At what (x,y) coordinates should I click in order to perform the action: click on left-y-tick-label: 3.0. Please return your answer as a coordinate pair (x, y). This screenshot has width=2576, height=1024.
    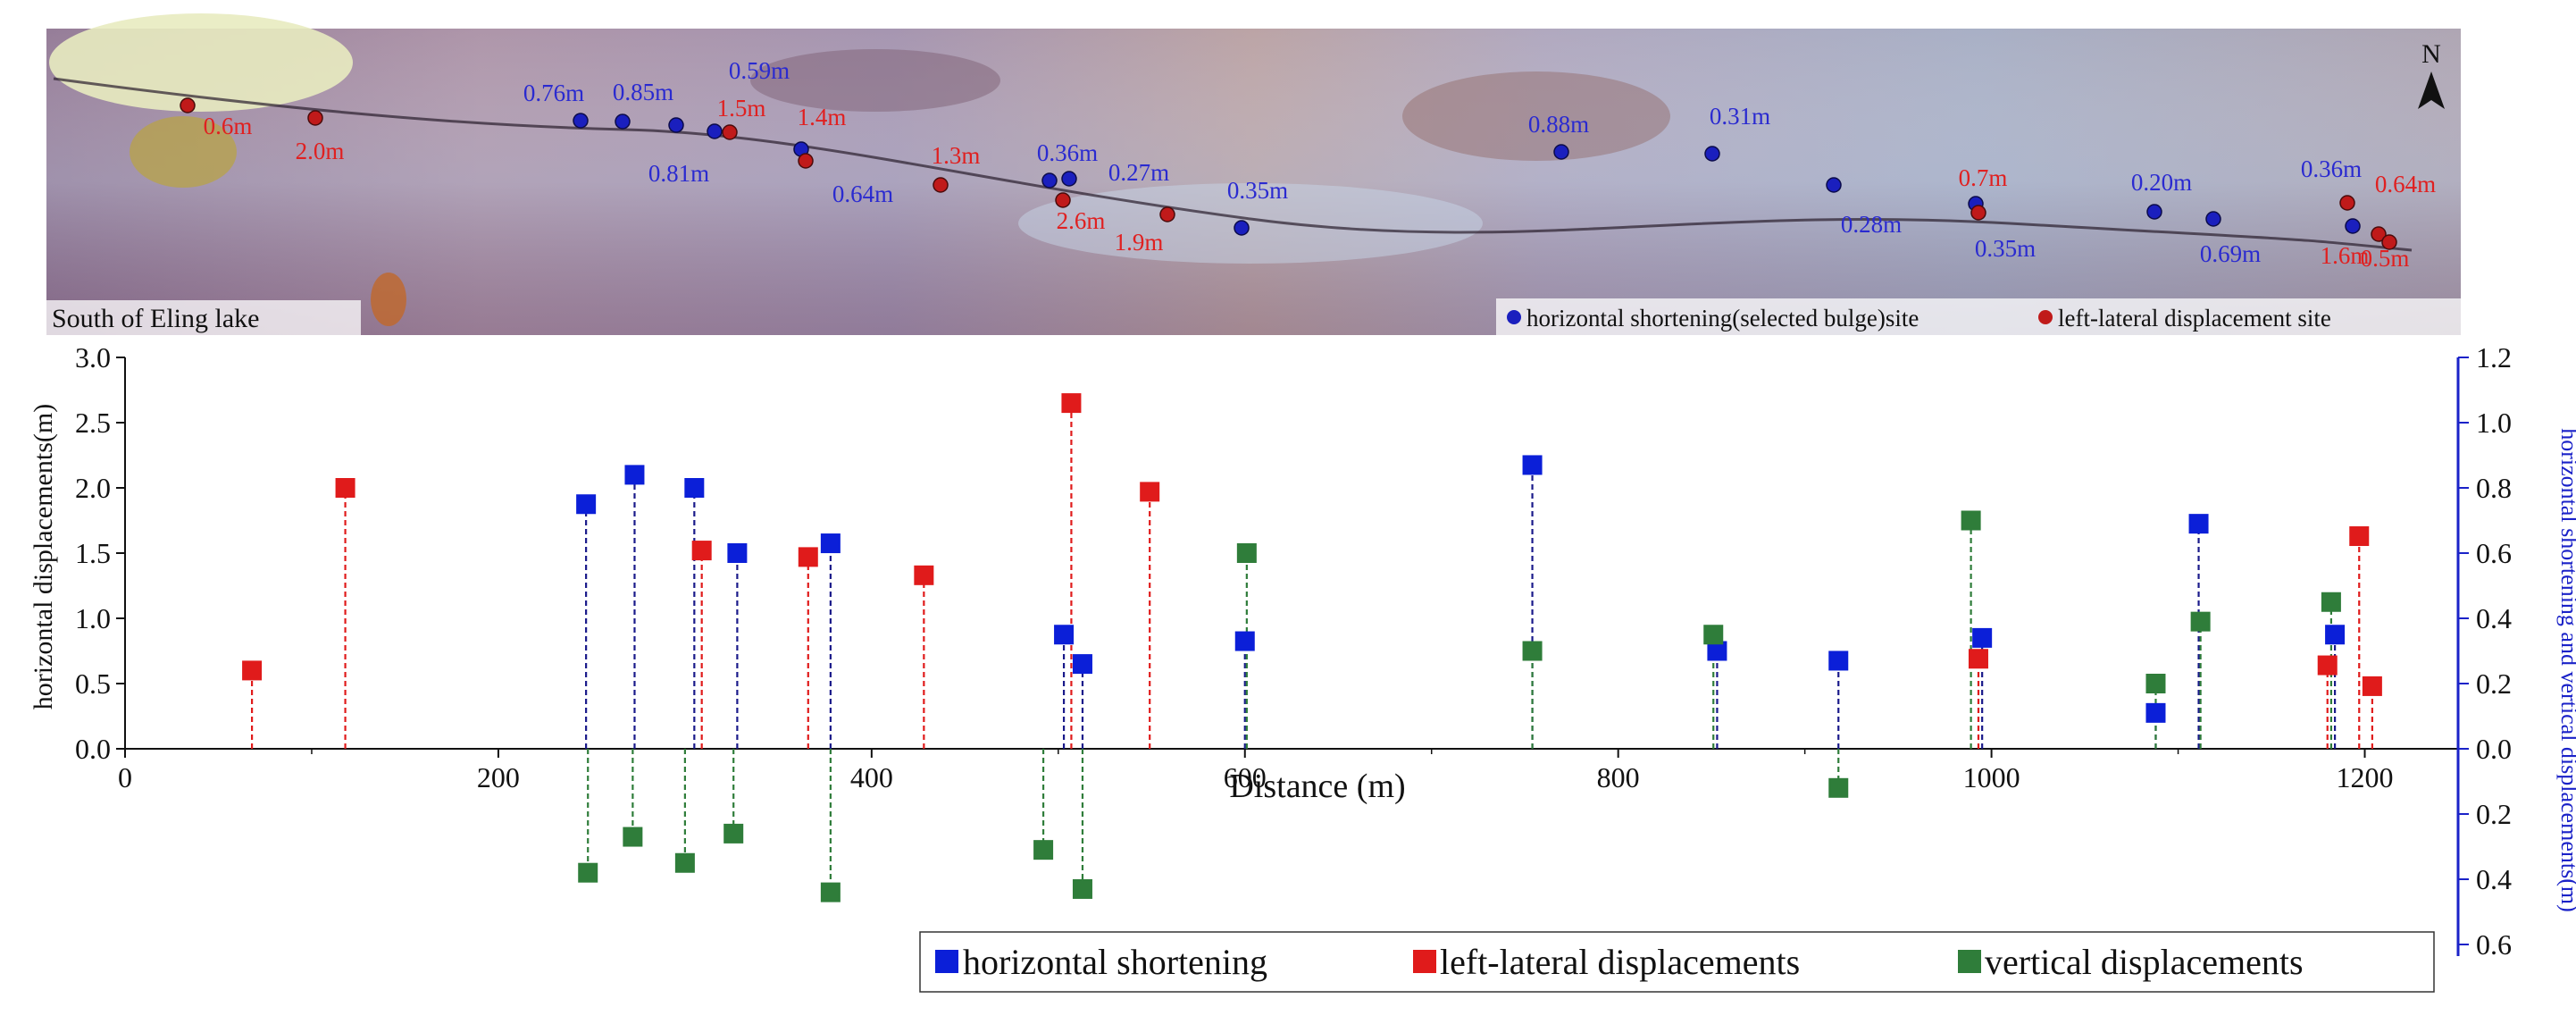
    Looking at the image, I should click on (93, 357).